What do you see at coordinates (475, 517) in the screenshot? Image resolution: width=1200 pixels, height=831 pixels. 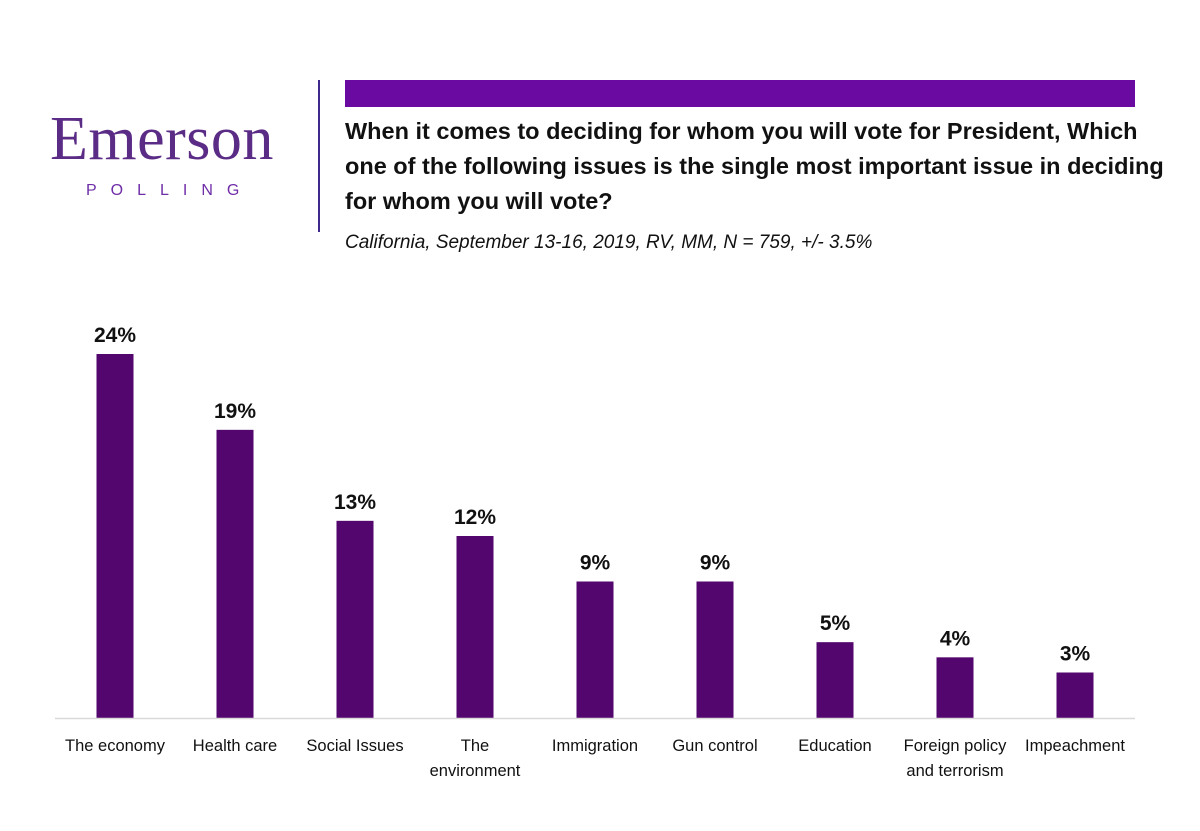 I see `data-label-3: 12%` at bounding box center [475, 517].